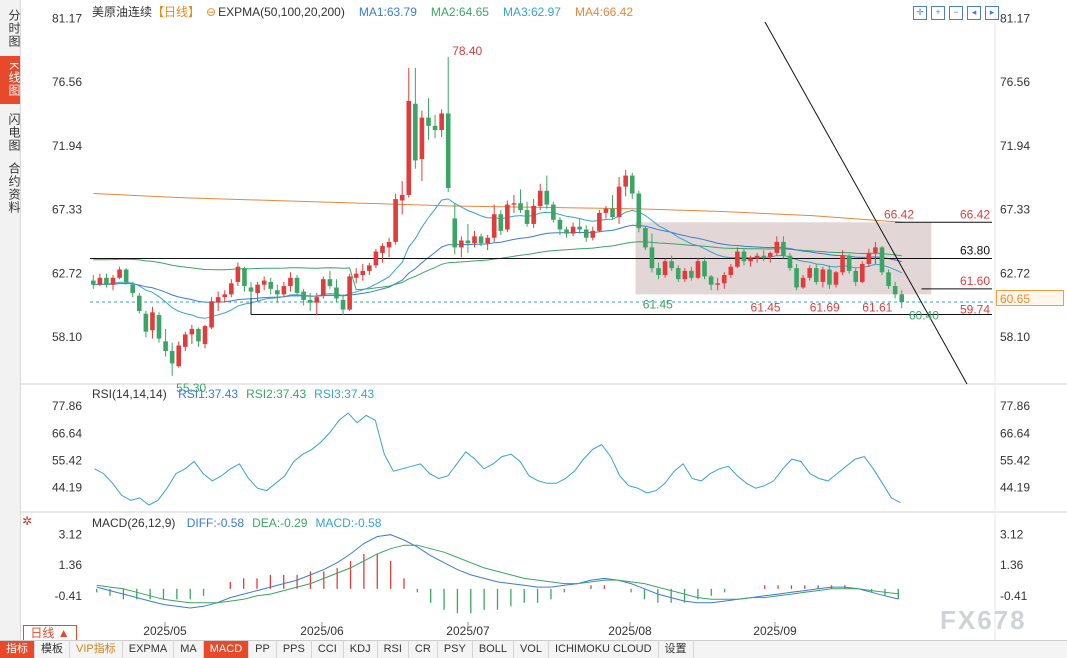 The width and height of the screenshot is (1067, 658). What do you see at coordinates (497, 574) in the screenshot?
I see `macd-dea-line` at bounding box center [497, 574].